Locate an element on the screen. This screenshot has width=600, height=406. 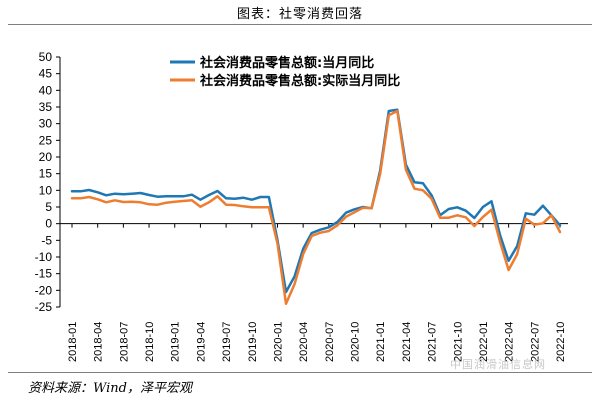
x-tick-label: 2020-10 is located at coordinates (356, 342).